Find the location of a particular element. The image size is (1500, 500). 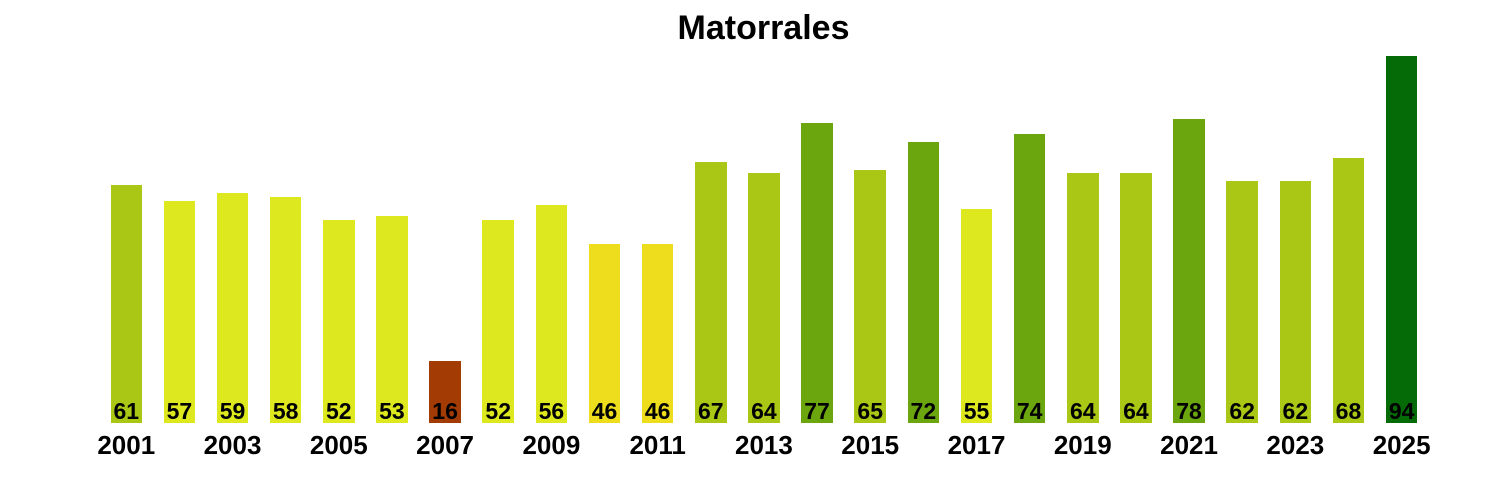

bar-value-label-2016: 72 is located at coordinates (923, 411).